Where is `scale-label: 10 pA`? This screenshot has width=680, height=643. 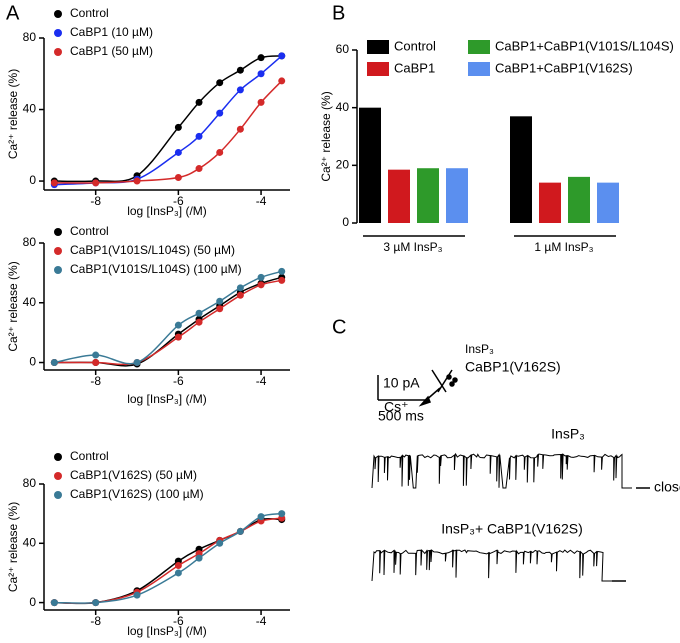
scale-label: 10 pA is located at coordinates (401, 383).